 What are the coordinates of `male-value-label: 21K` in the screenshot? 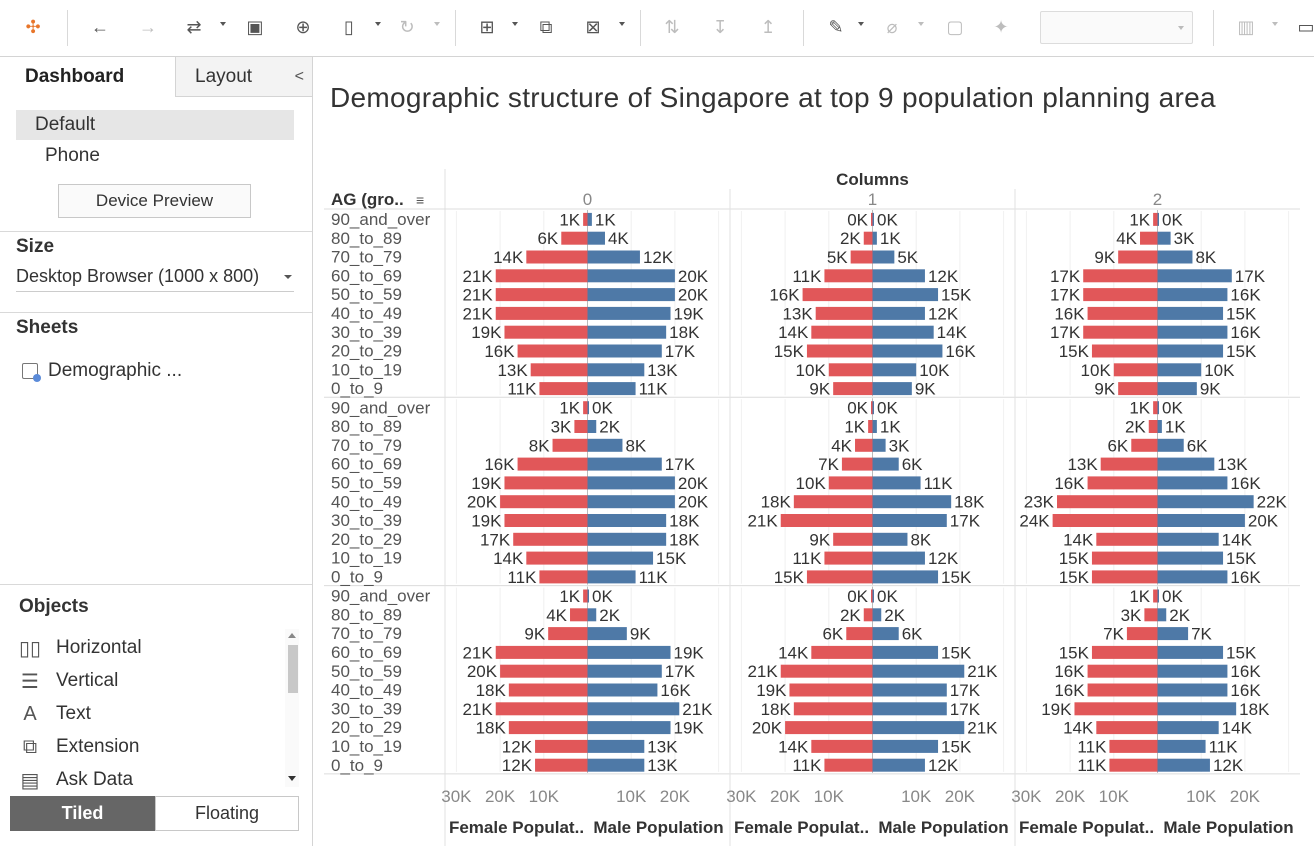 It's located at (982, 671).